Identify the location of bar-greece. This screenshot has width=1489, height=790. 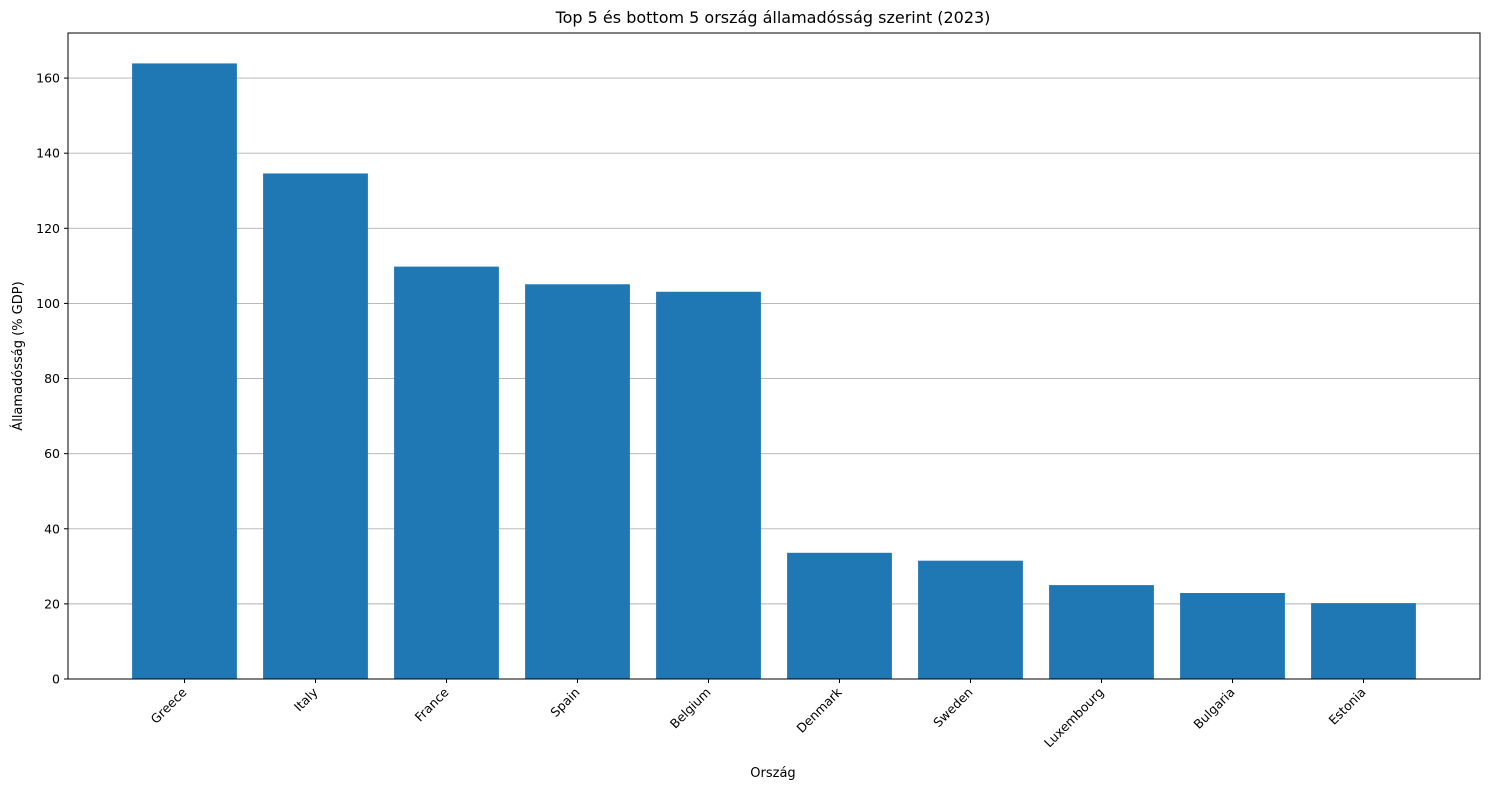
(184, 371).